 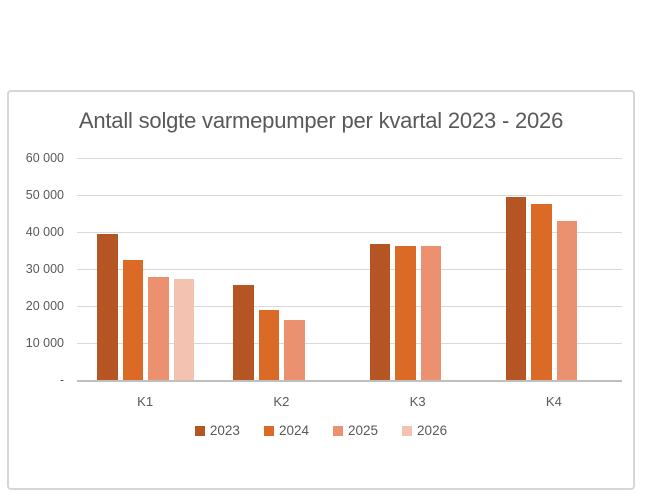 I want to click on x-axis-category-label: K1, so click(x=145, y=401).